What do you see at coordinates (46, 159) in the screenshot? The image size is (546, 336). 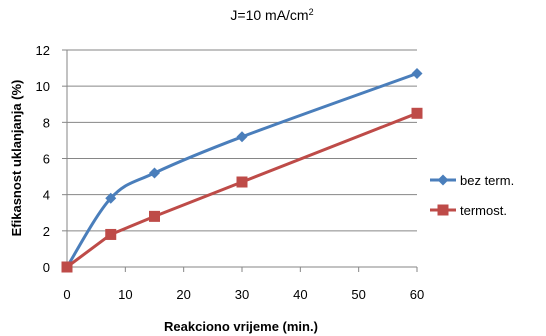 I see `y-tick-label: 6` at bounding box center [46, 159].